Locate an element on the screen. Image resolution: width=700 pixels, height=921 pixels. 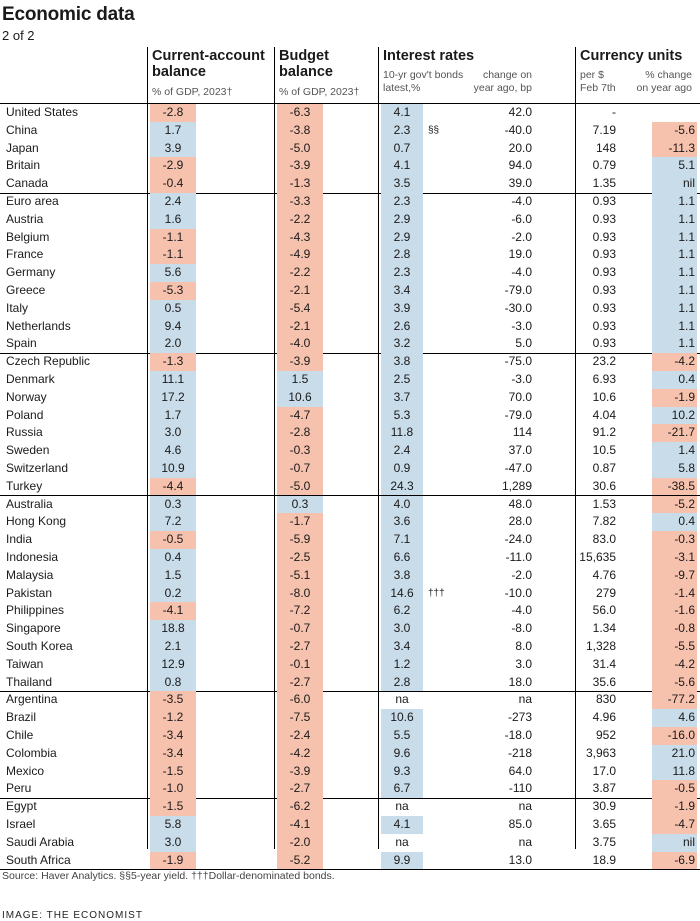
currency-per-dollar-subheader: per $ Feb 7th is located at coordinates (598, 81).